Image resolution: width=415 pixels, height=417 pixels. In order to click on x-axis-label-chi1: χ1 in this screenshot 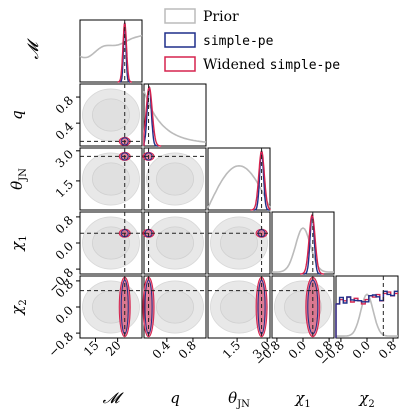, I will do `click(302, 399)`.